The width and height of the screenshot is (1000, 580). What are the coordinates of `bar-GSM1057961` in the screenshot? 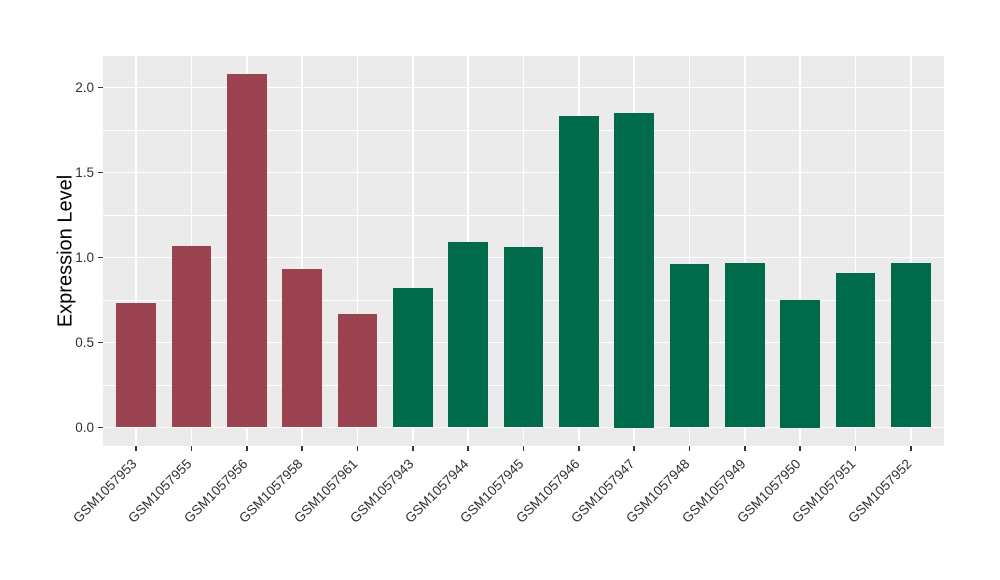 It's located at (357, 370).